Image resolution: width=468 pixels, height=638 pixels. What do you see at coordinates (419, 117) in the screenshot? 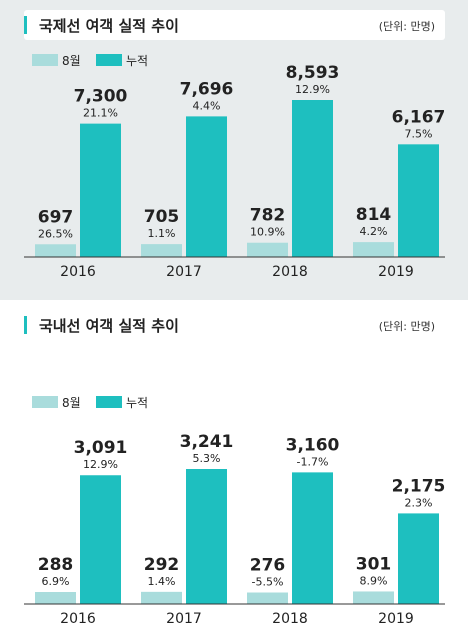
I see `value-label: 6,167` at bounding box center [419, 117].